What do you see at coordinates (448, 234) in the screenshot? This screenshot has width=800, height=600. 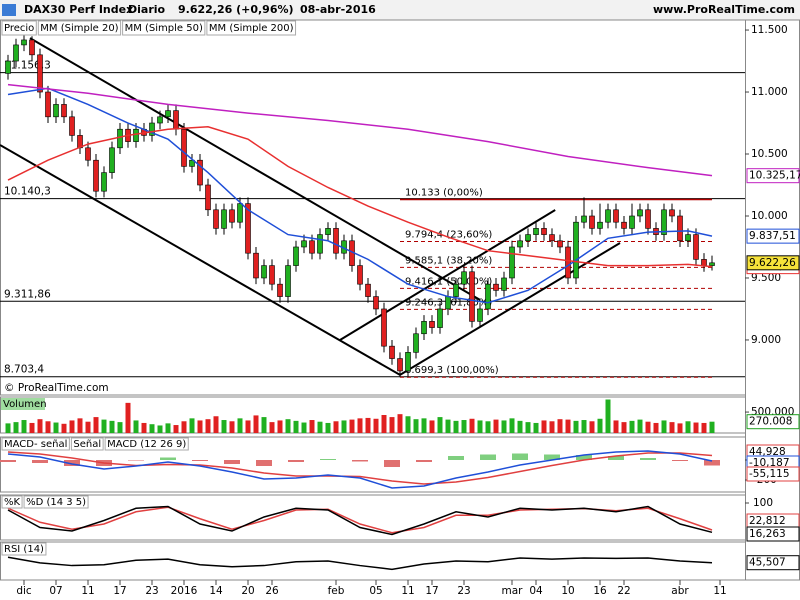 I see `fib-label: 9.794,4 (23,60%)` at bounding box center [448, 234].